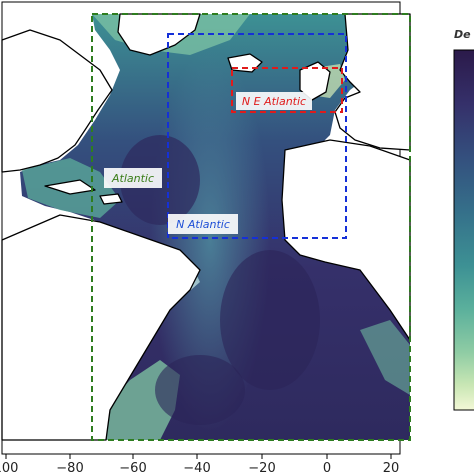 This screenshot has width=474, height=474. Describe the element at coordinates (315, 81) in the screenshot. I see `british-isles` at that location.